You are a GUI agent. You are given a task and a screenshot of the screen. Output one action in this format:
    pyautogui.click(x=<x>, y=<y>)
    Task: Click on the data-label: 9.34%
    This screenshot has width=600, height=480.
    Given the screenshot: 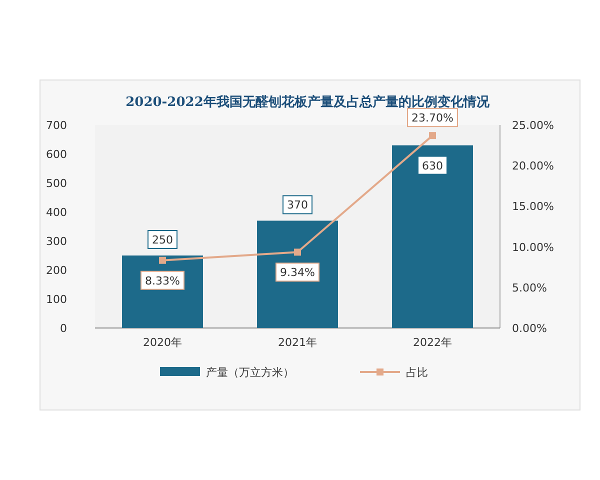 What is the action you would take?
    pyautogui.click(x=297, y=273)
    